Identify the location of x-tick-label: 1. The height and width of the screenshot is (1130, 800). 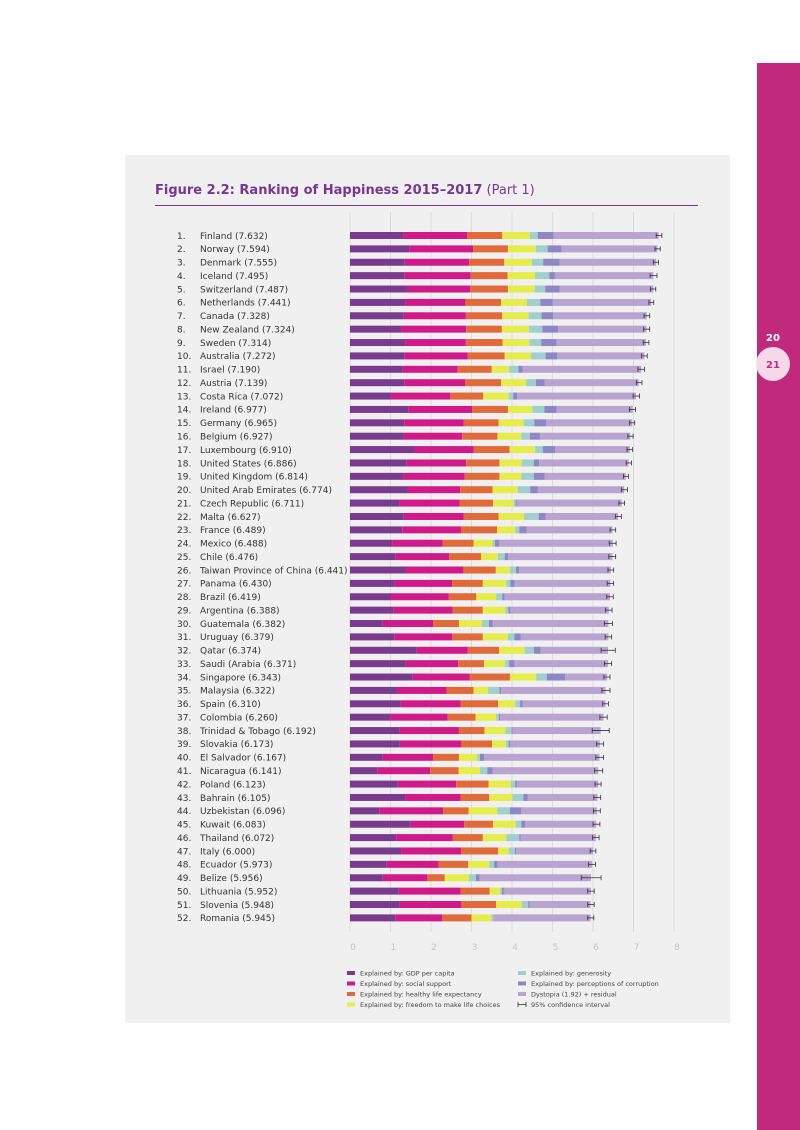
(394, 948).